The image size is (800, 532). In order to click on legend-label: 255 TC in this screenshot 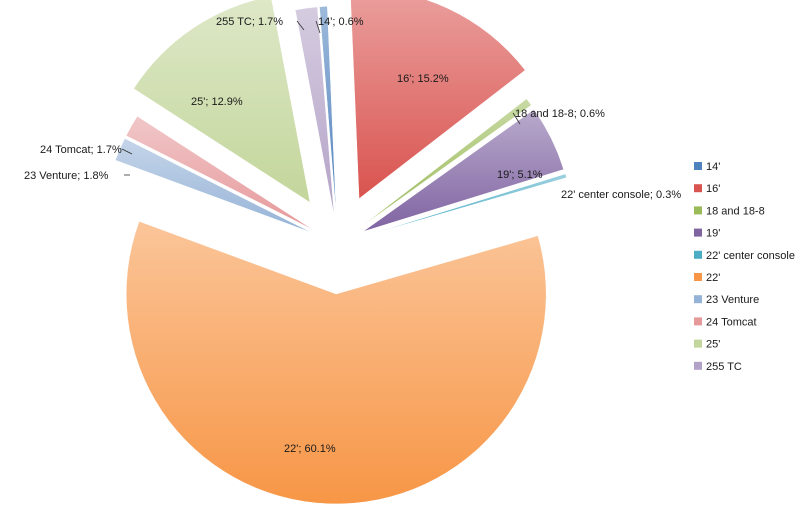, I will do `click(724, 367)`.